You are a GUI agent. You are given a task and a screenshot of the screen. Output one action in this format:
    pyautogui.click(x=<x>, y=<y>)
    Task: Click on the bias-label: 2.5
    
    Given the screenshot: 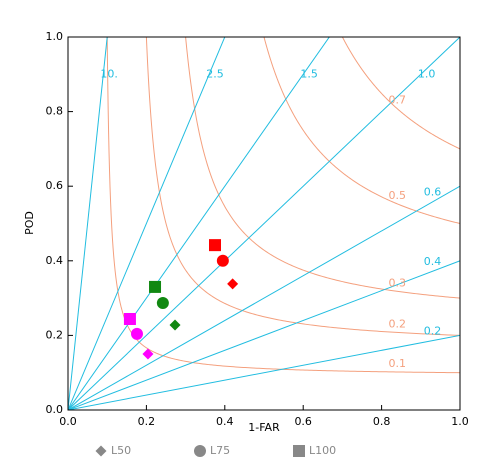 What is the action you would take?
    pyautogui.click(x=215, y=73)
    